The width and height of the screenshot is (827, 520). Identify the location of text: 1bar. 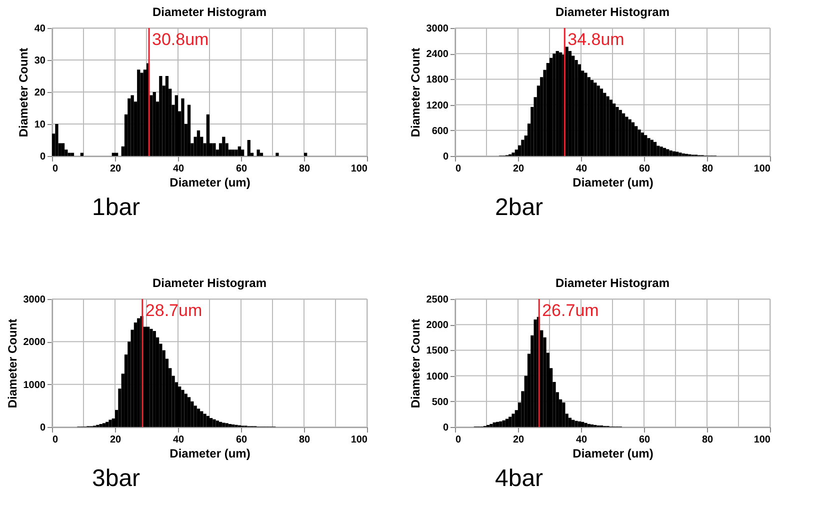
(116, 207).